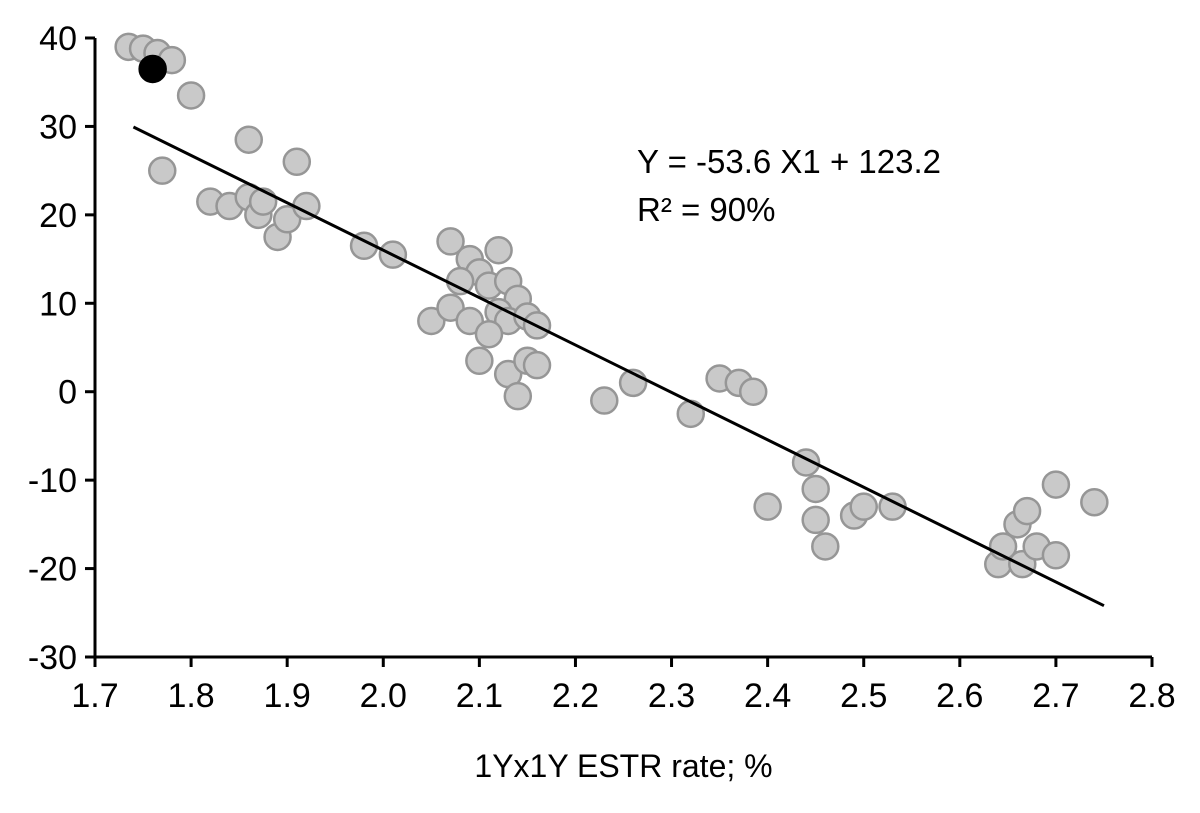  I want to click on x-tick-label: 1.8, so click(190, 696).